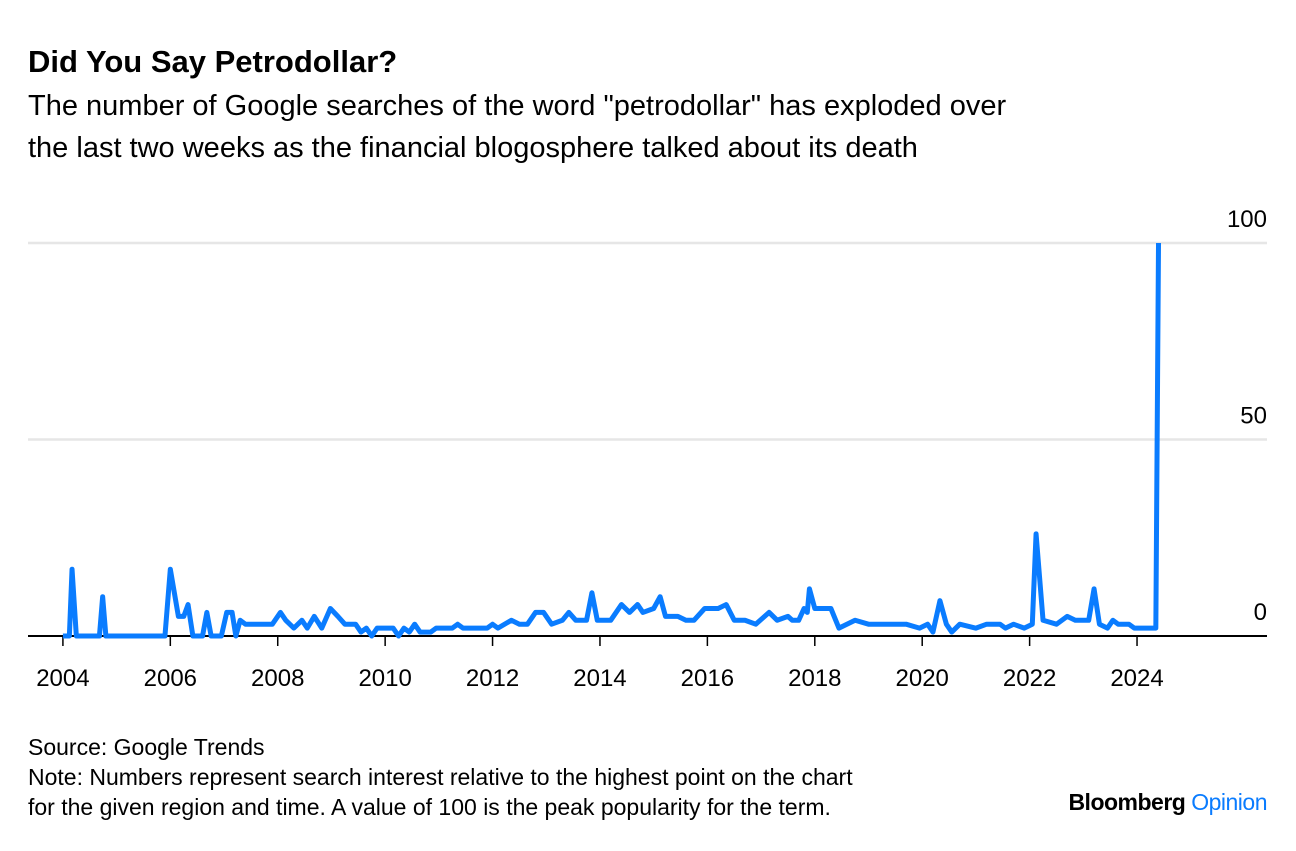 Image resolution: width=1296 pixels, height=851 pixels. What do you see at coordinates (707, 678) in the screenshot?
I see `x-tick-label: 2016` at bounding box center [707, 678].